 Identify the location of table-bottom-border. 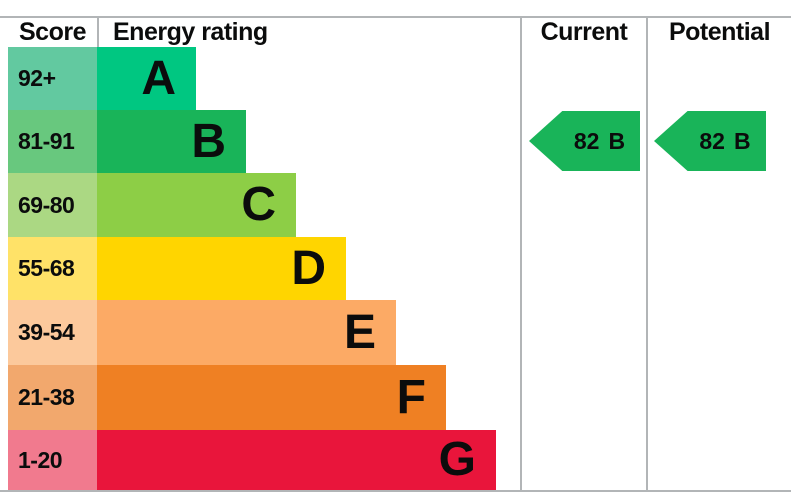
(395, 491).